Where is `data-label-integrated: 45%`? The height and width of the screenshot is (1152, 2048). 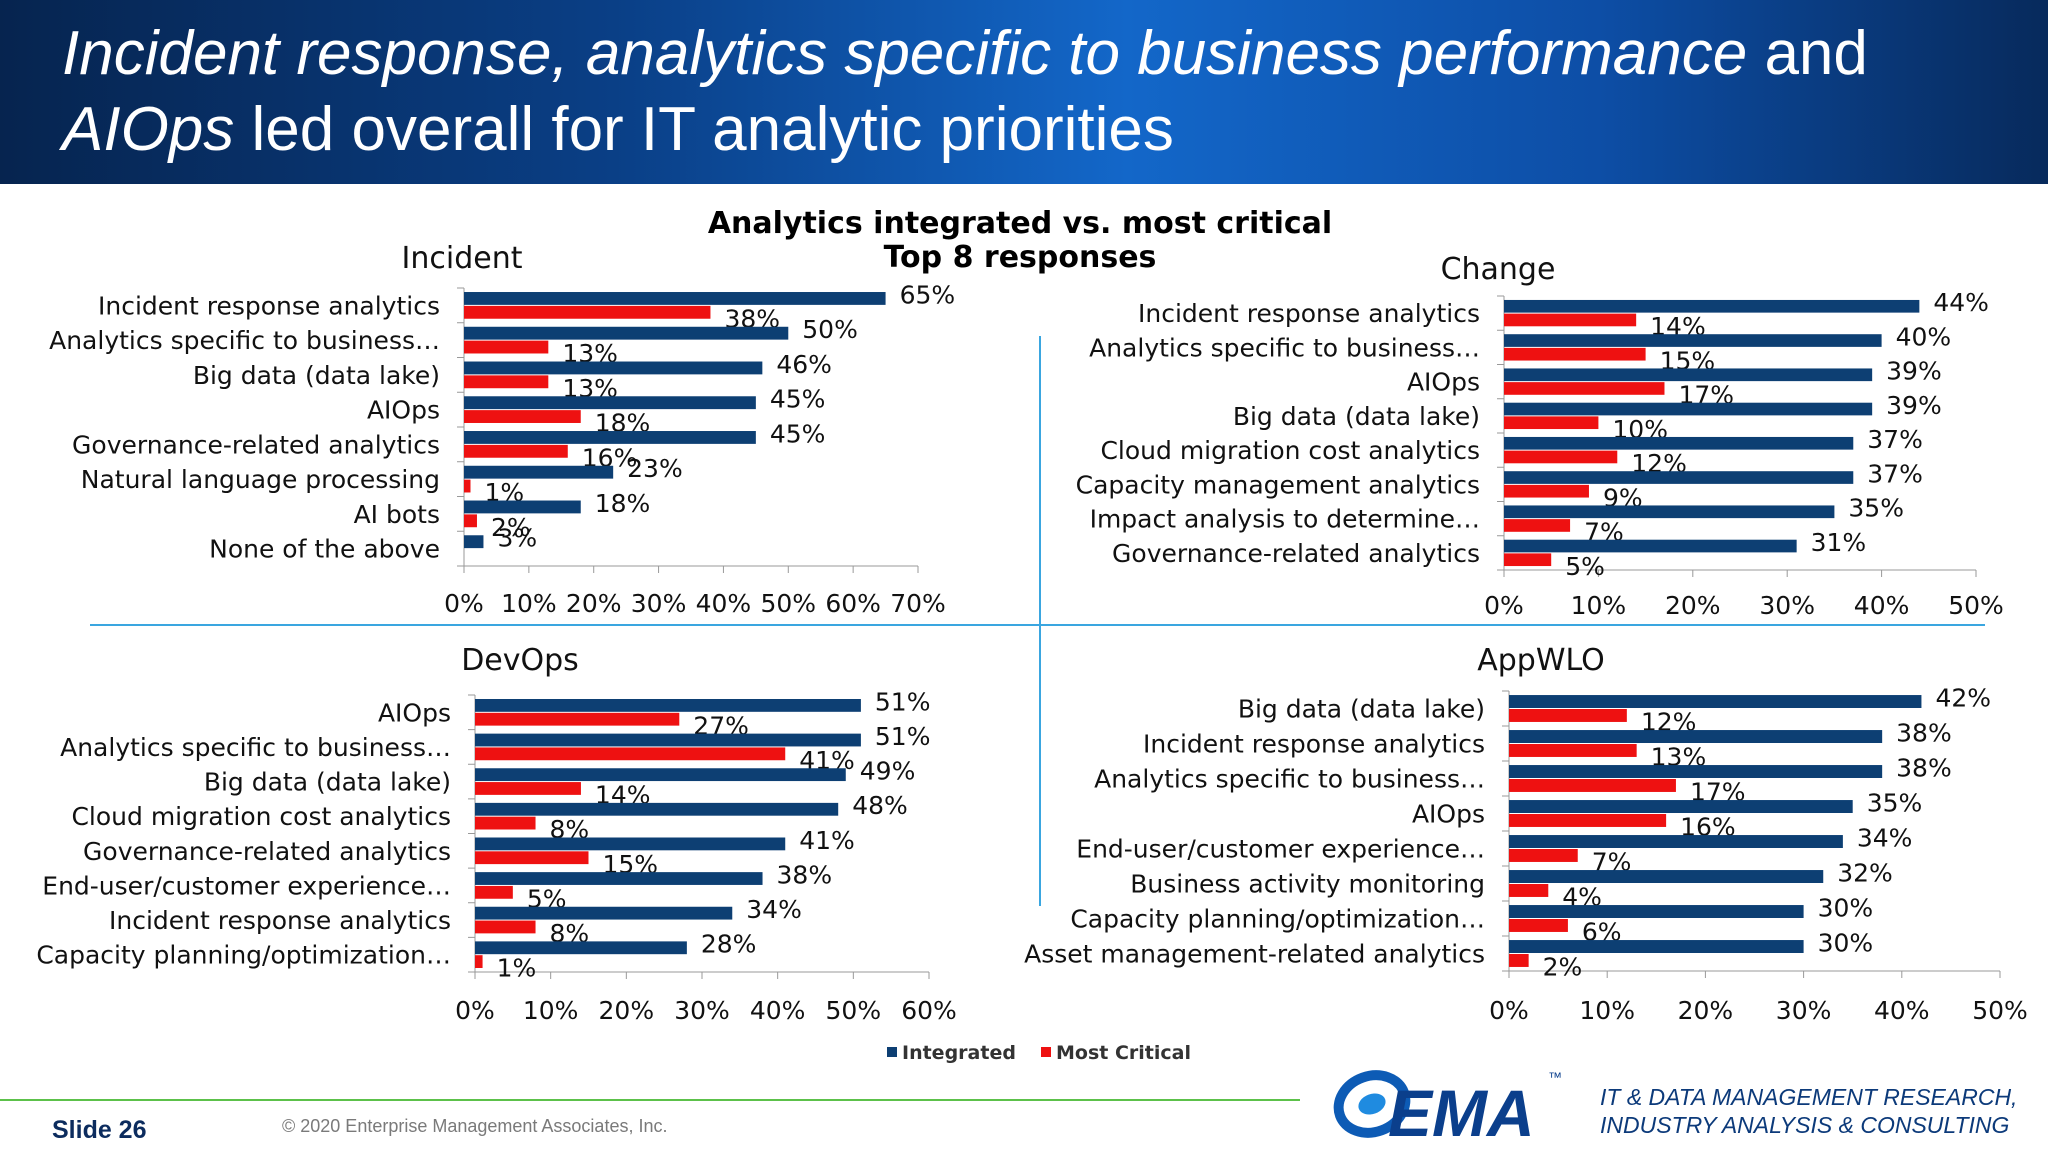 data-label-integrated: 45% is located at coordinates (798, 399).